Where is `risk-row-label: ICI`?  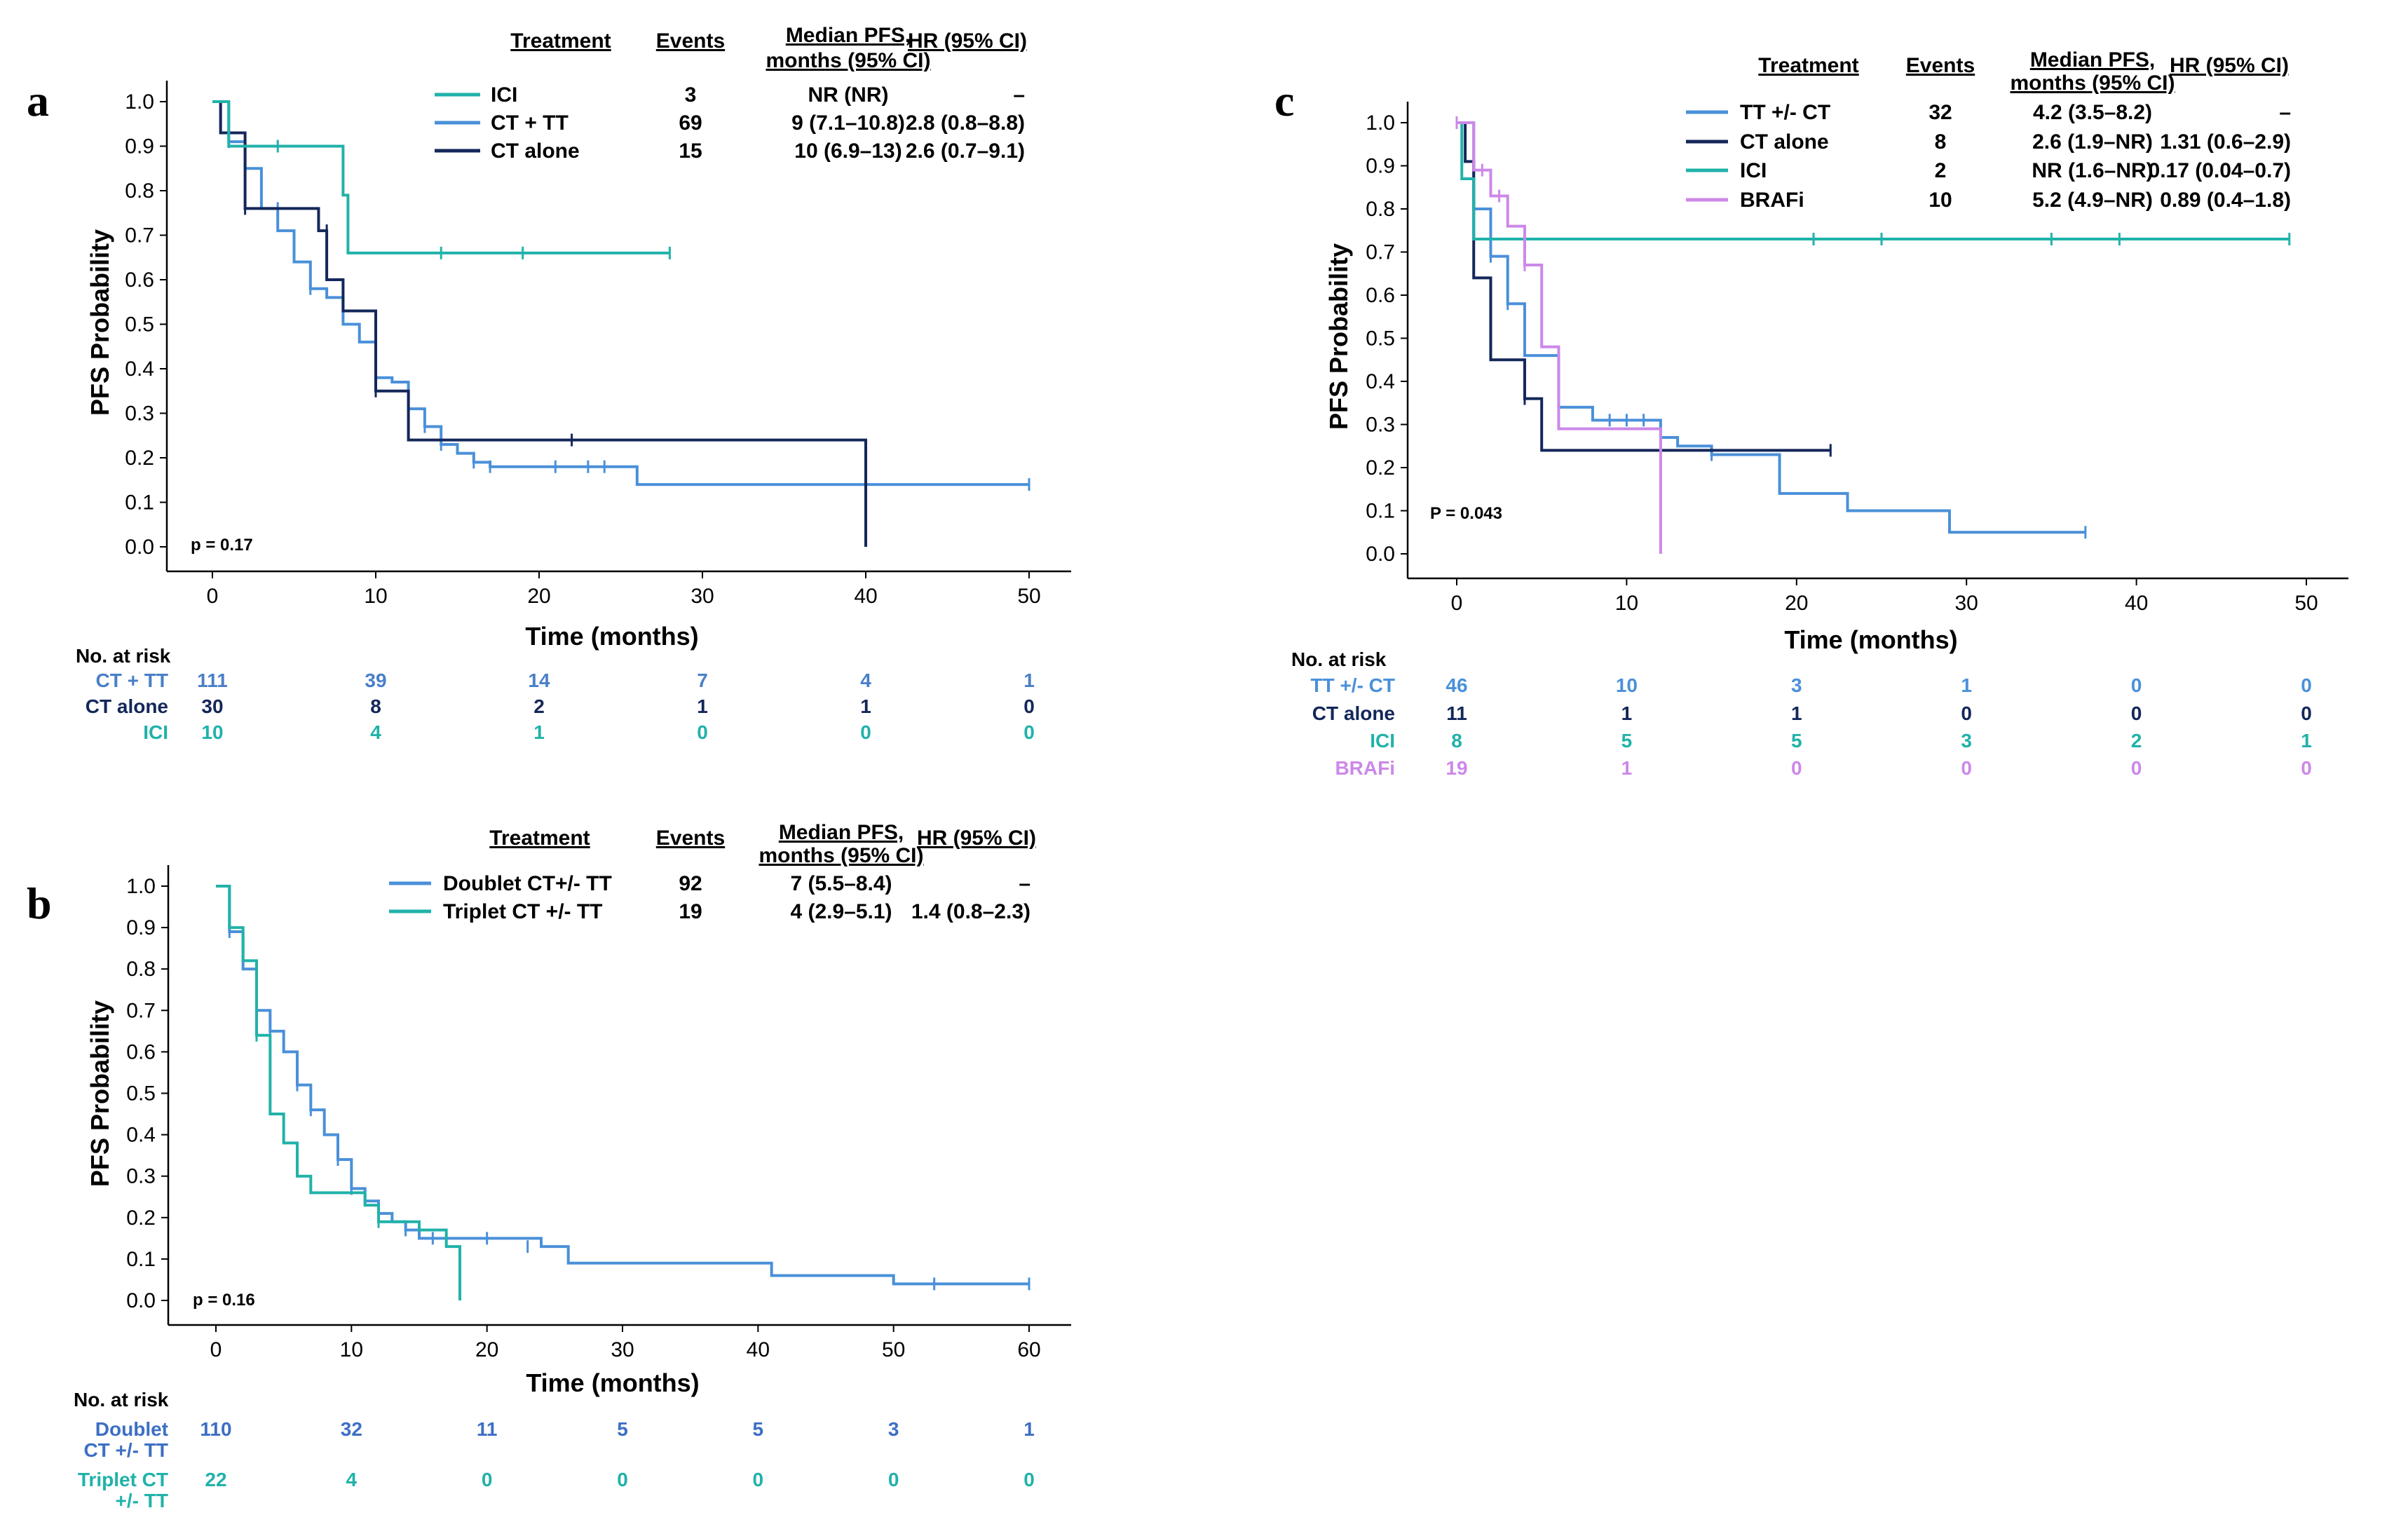
risk-row-label: ICI is located at coordinates (1382, 741).